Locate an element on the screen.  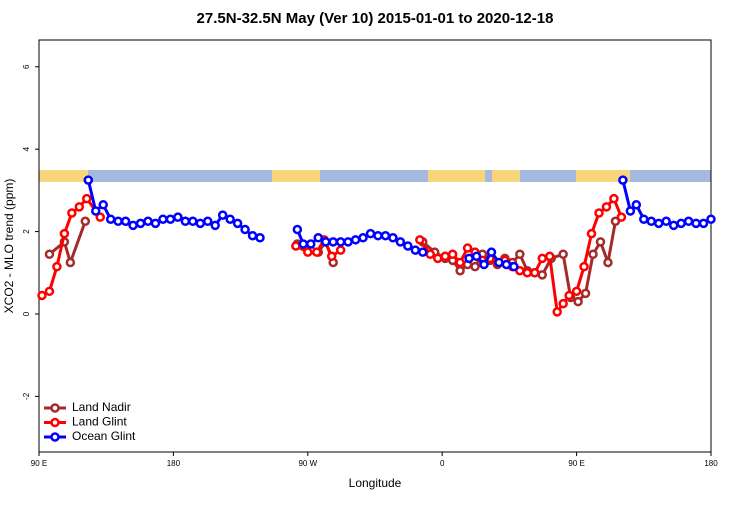
legend-label: Land Nadir is located at coordinates (101, 407).